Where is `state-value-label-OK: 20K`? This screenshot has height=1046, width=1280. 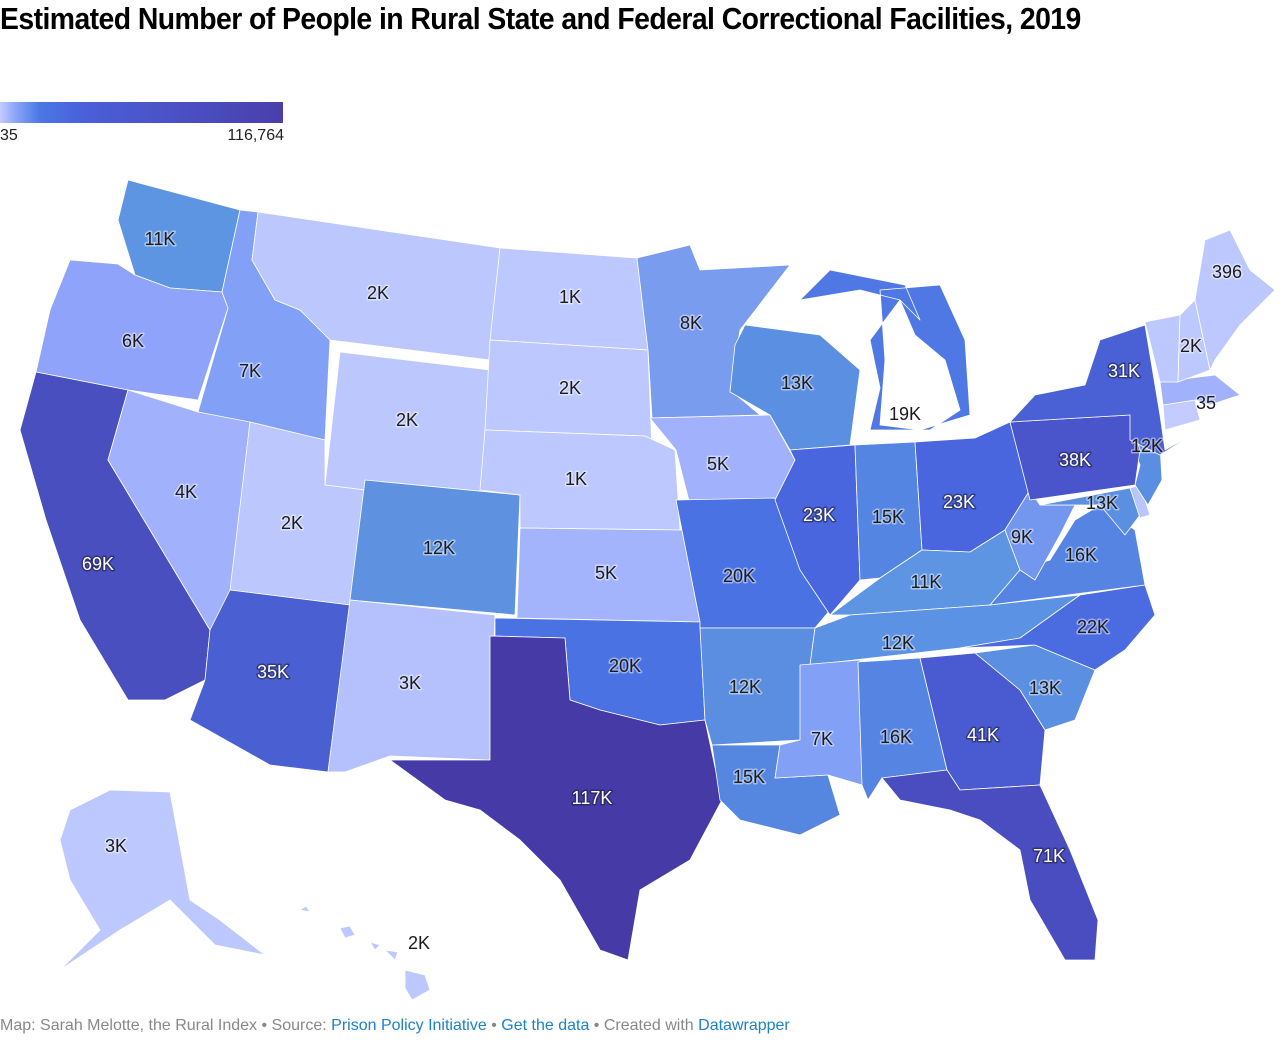
state-value-label-OK: 20K is located at coordinates (625, 666).